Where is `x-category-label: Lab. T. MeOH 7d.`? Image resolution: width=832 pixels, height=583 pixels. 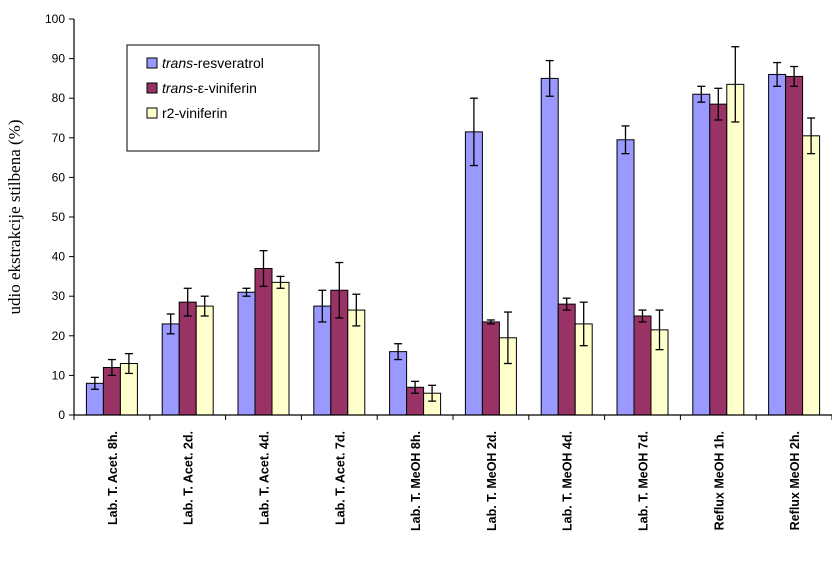 x-category-label: Lab. T. MeOH 7d. is located at coordinates (644, 481).